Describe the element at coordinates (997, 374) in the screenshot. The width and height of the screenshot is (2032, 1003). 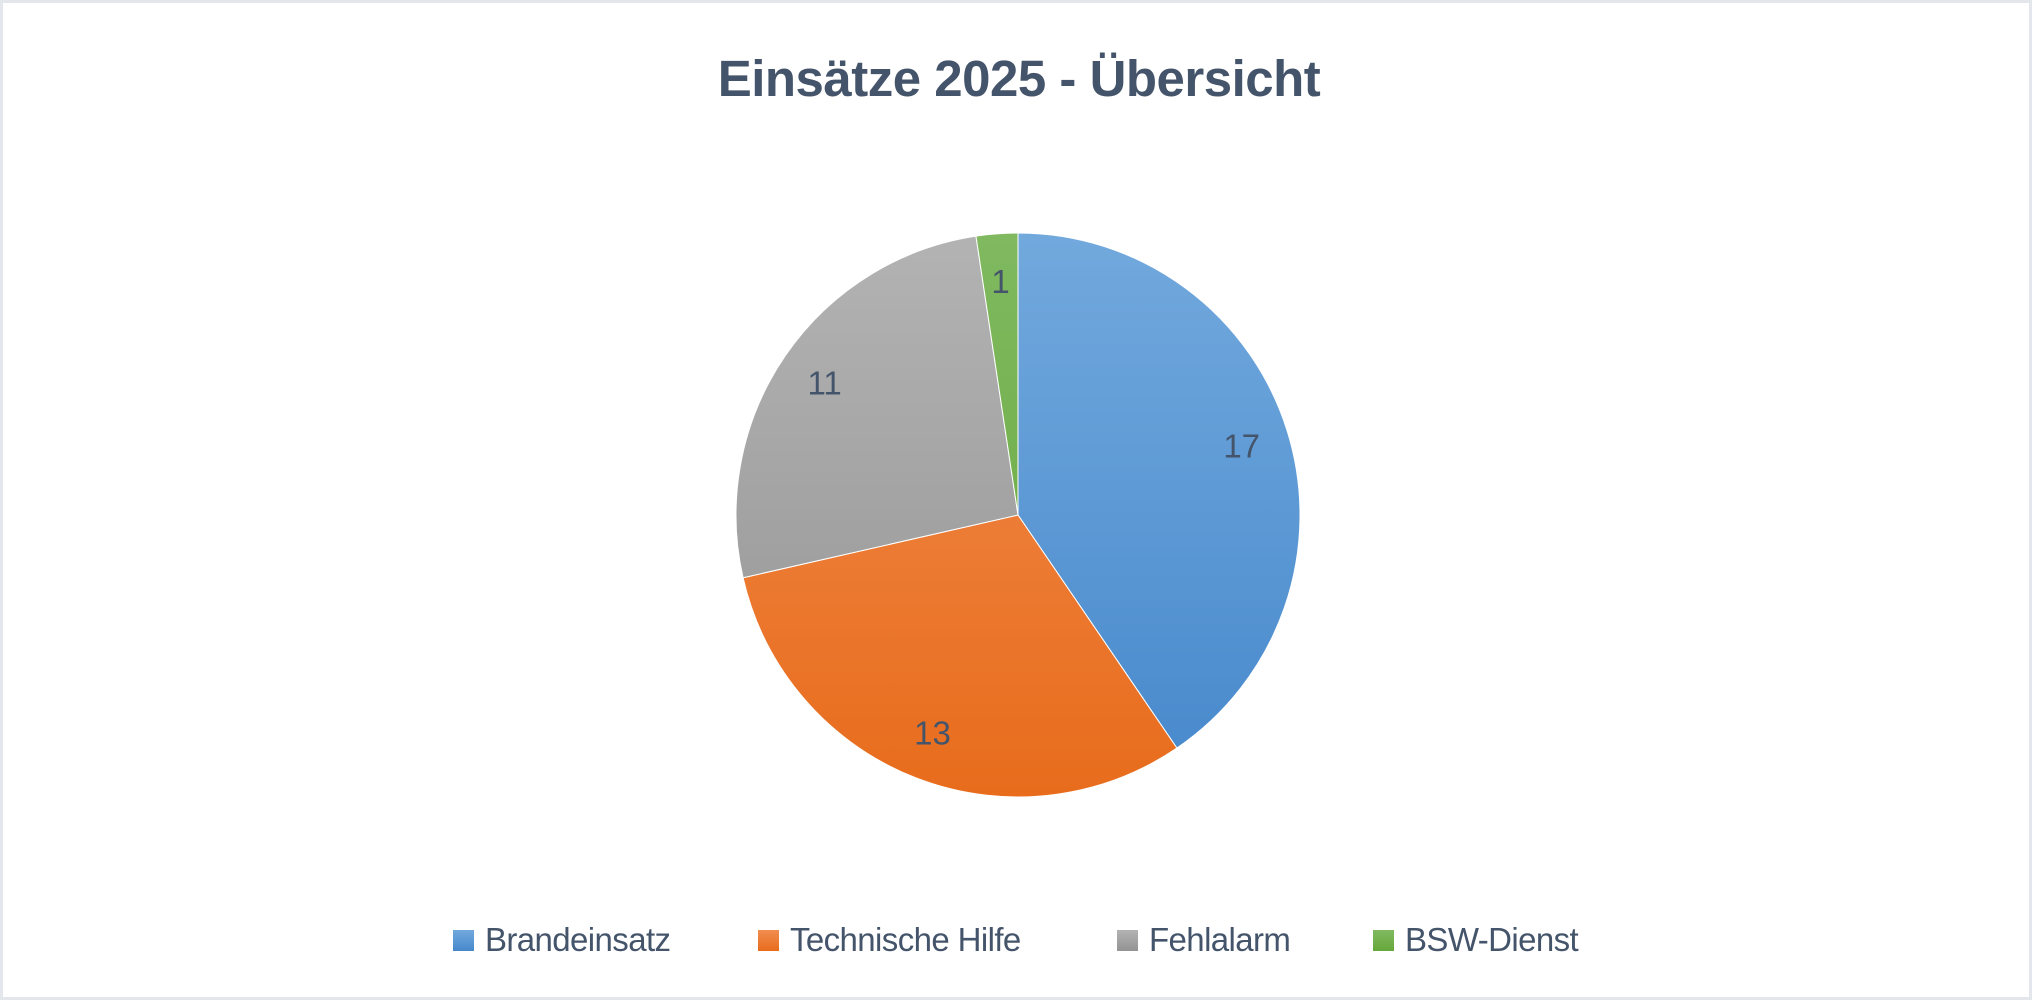
I see `pie-slice-bsw-dienst` at that location.